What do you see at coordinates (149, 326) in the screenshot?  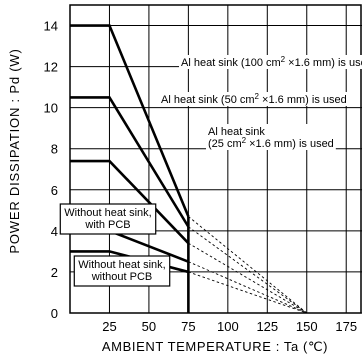 I see `x-tick-label: 50` at bounding box center [149, 326].